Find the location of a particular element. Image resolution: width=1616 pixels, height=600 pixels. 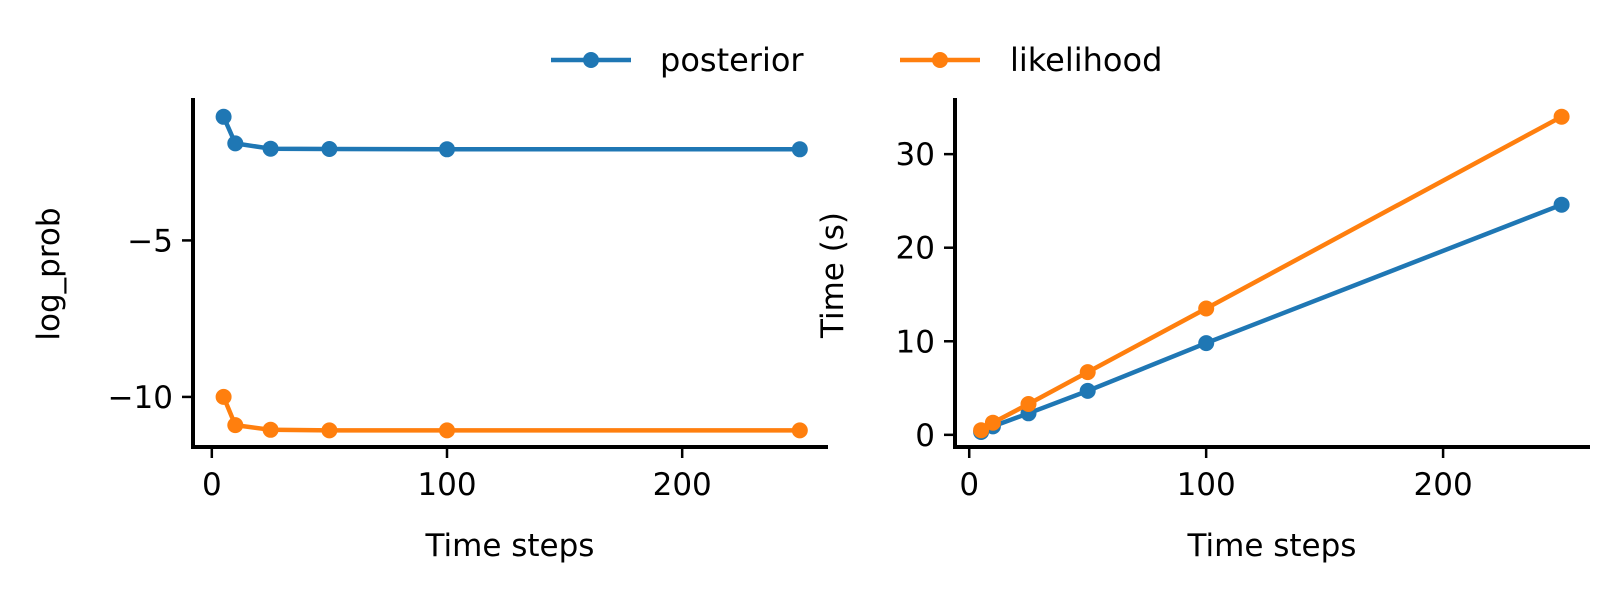

legend: posterior likelihood is located at coordinates (856, 60).